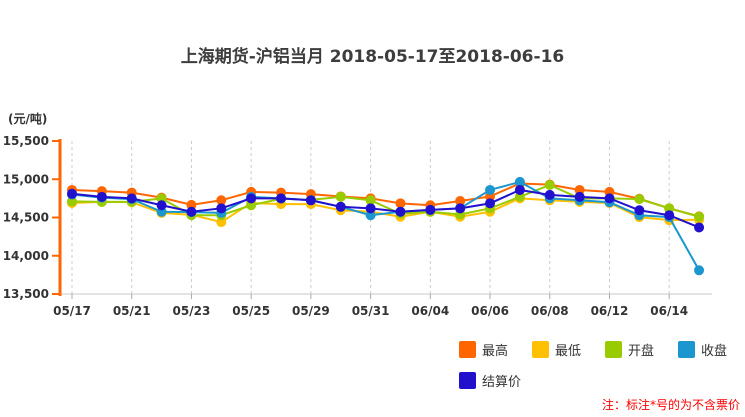 The width and height of the screenshot is (745, 417). I want to click on legend-swatch-close-icon, so click(686, 349).